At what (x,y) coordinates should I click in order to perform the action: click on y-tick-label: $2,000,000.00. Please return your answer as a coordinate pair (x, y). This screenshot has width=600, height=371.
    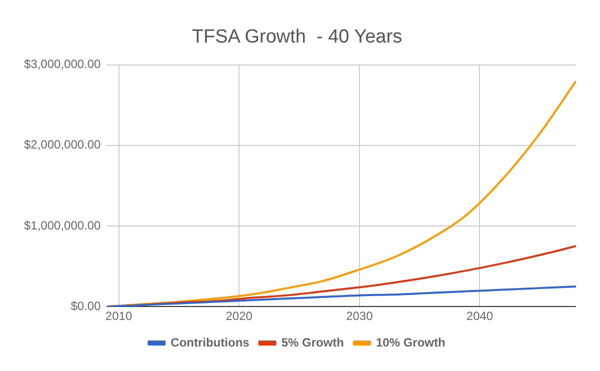
    Looking at the image, I should click on (63, 145).